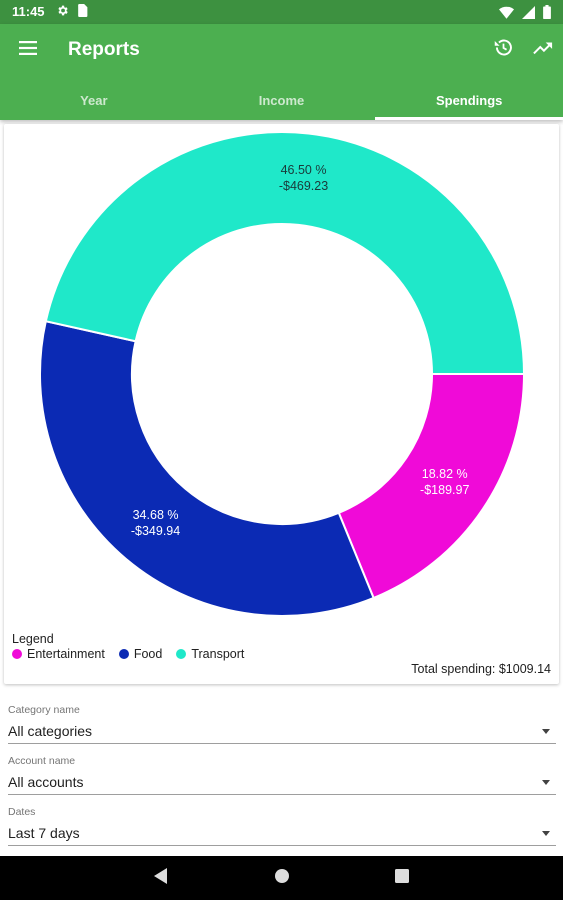 This screenshot has height=900, width=563. I want to click on tab-label: Spendings, so click(469, 100).